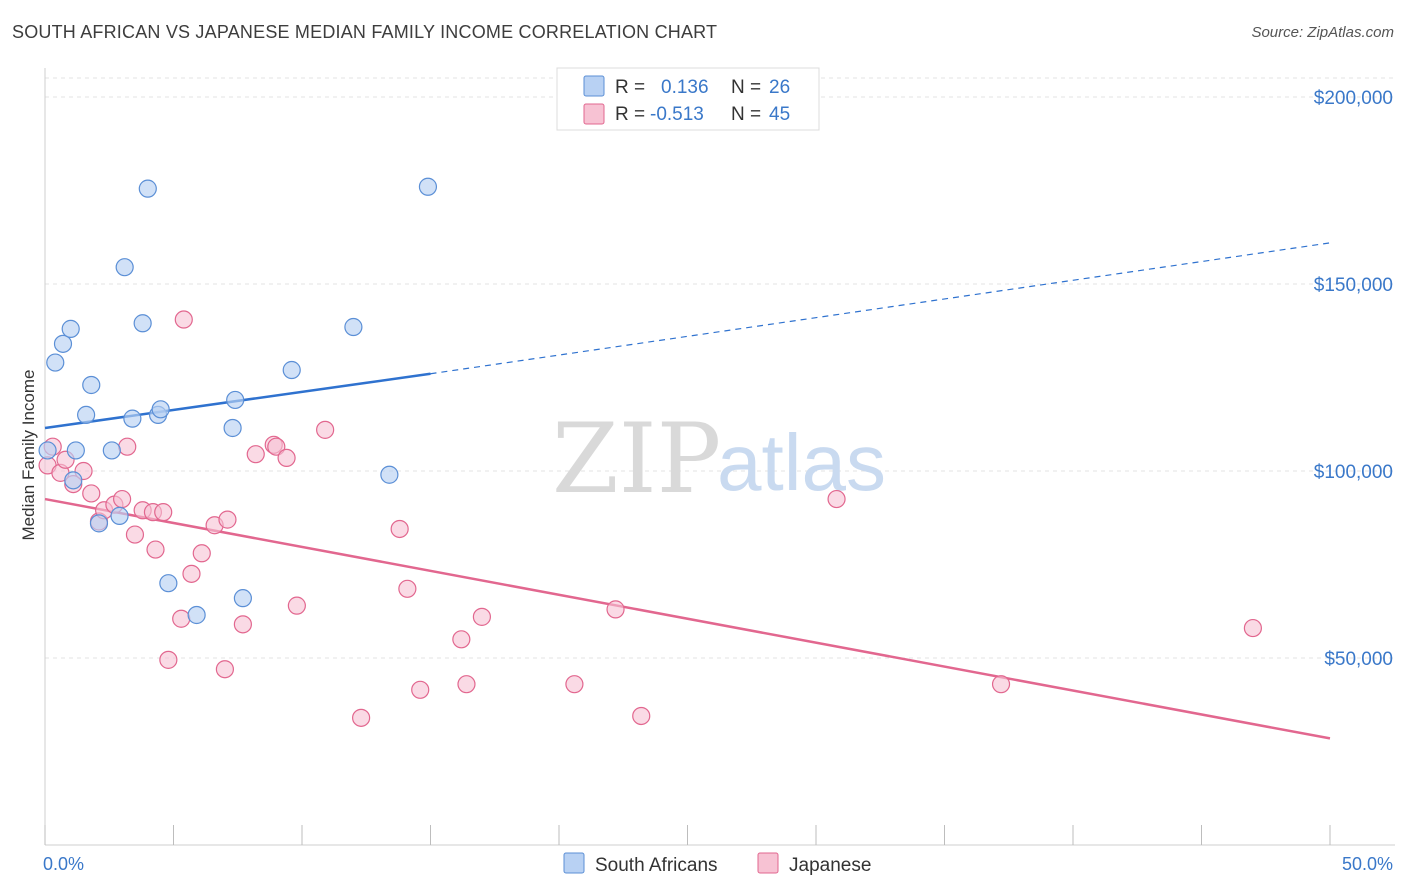 The image size is (1406, 892). I want to click on bottom-legend-south-africans: South Africans, so click(656, 865).